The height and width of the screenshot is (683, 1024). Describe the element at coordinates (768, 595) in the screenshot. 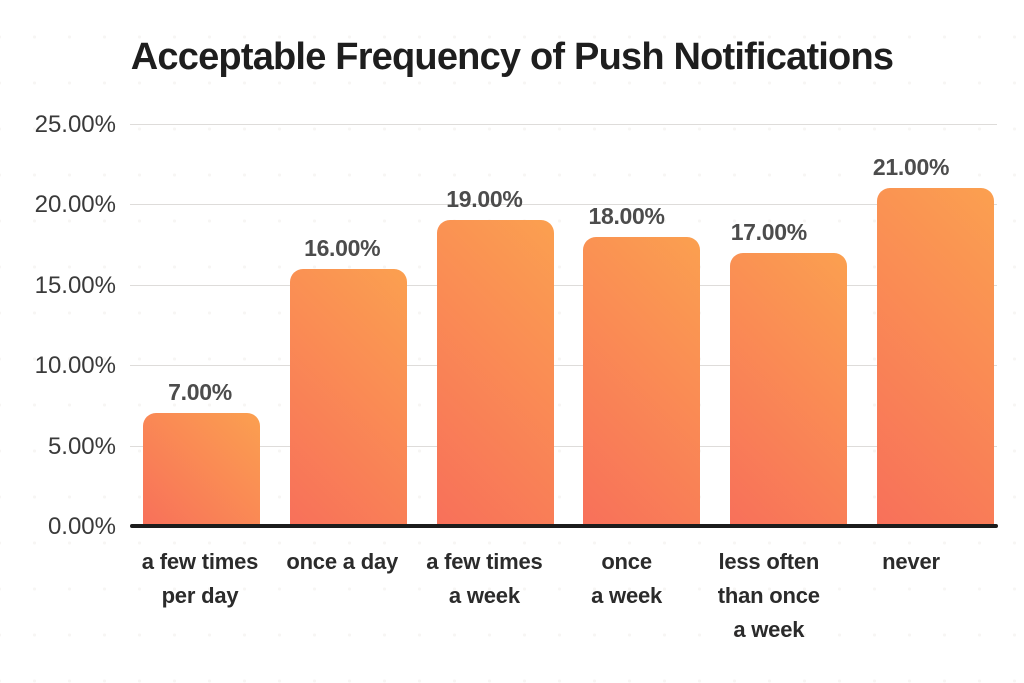

I see `x-axis-label: less often than once a week` at that location.